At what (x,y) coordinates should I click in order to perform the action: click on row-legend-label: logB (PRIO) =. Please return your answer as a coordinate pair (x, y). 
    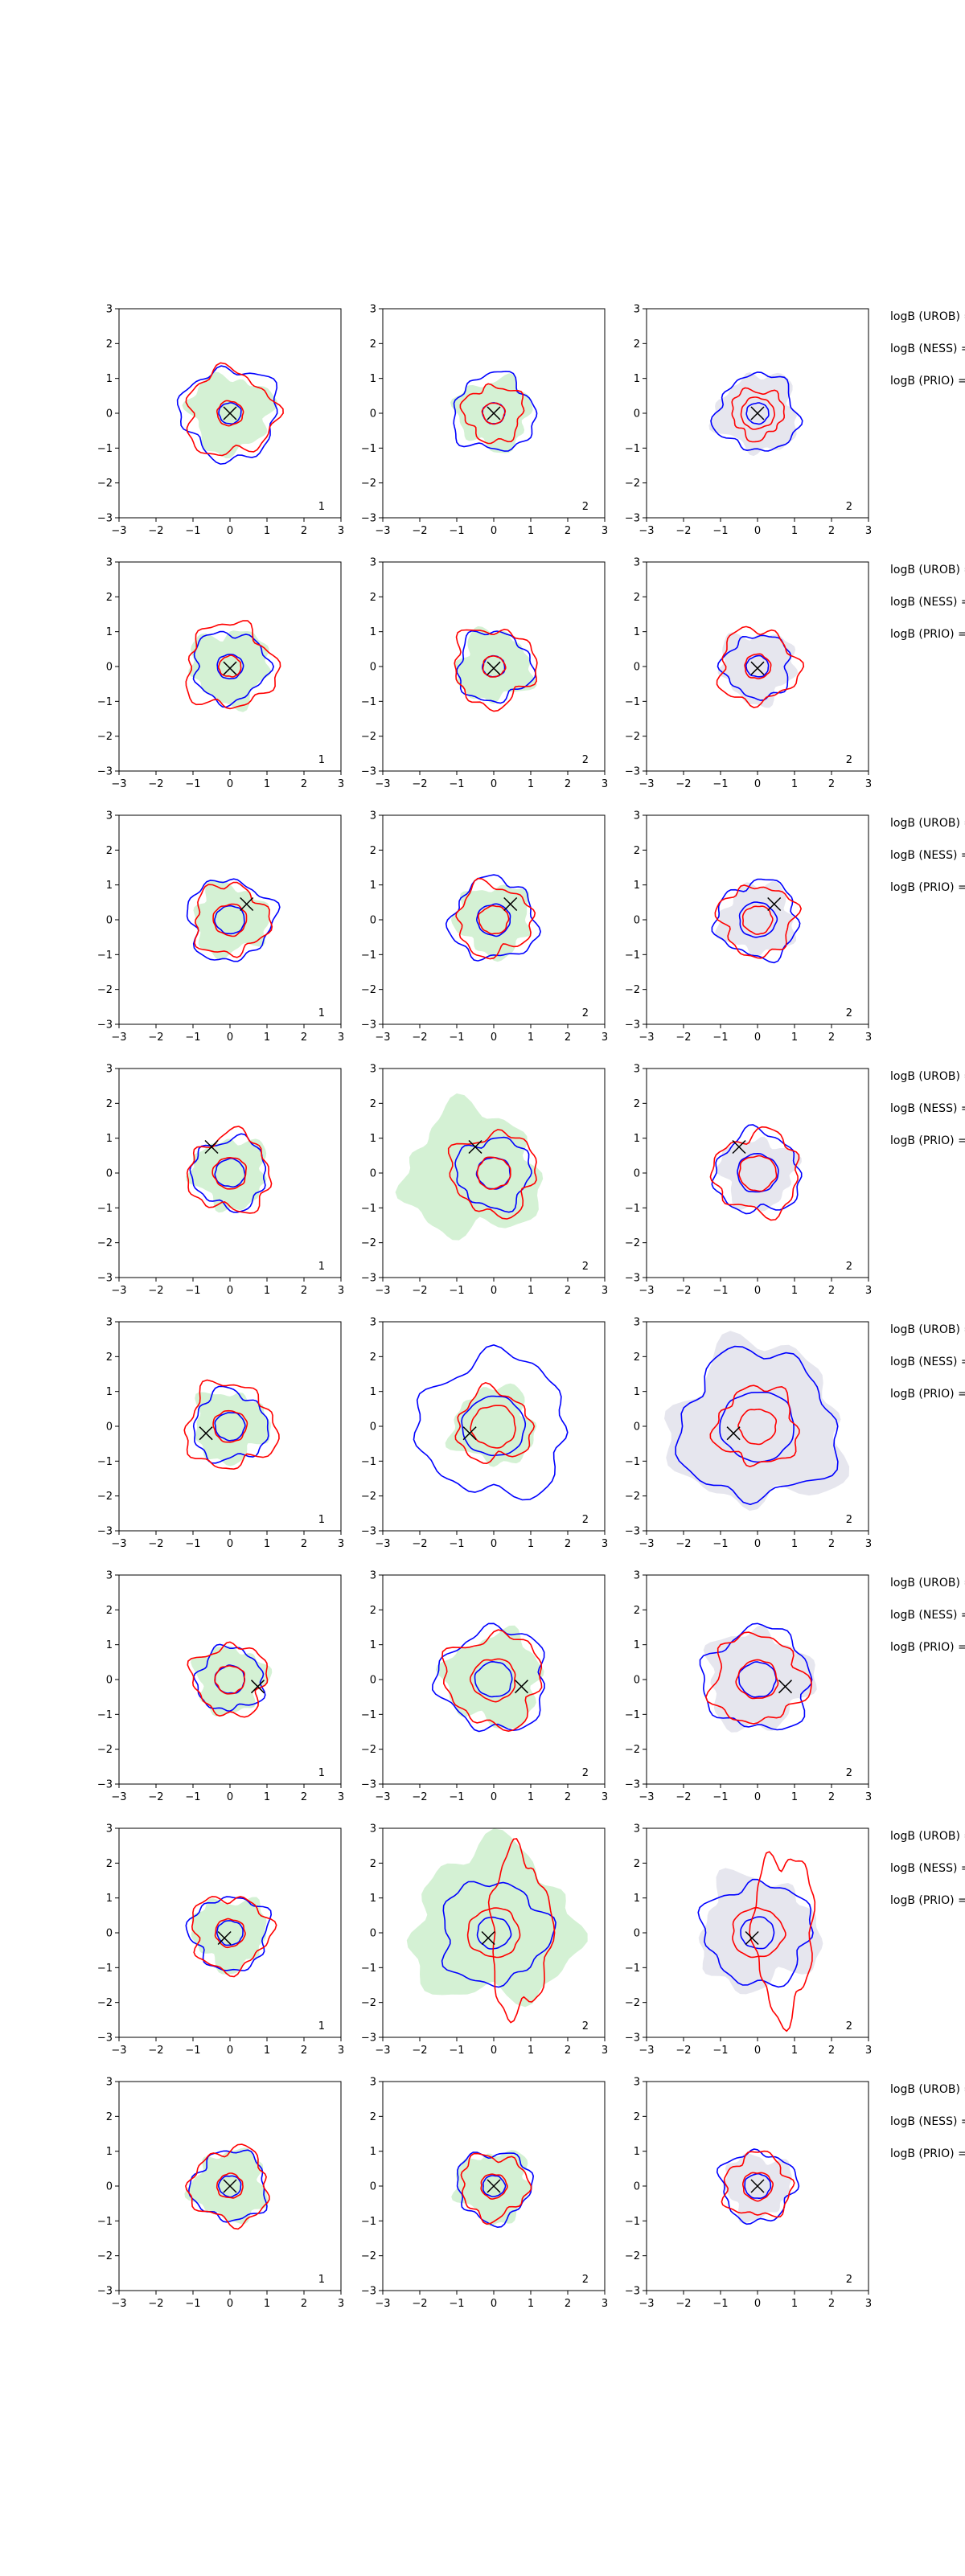
    Looking at the image, I should click on (927, 381).